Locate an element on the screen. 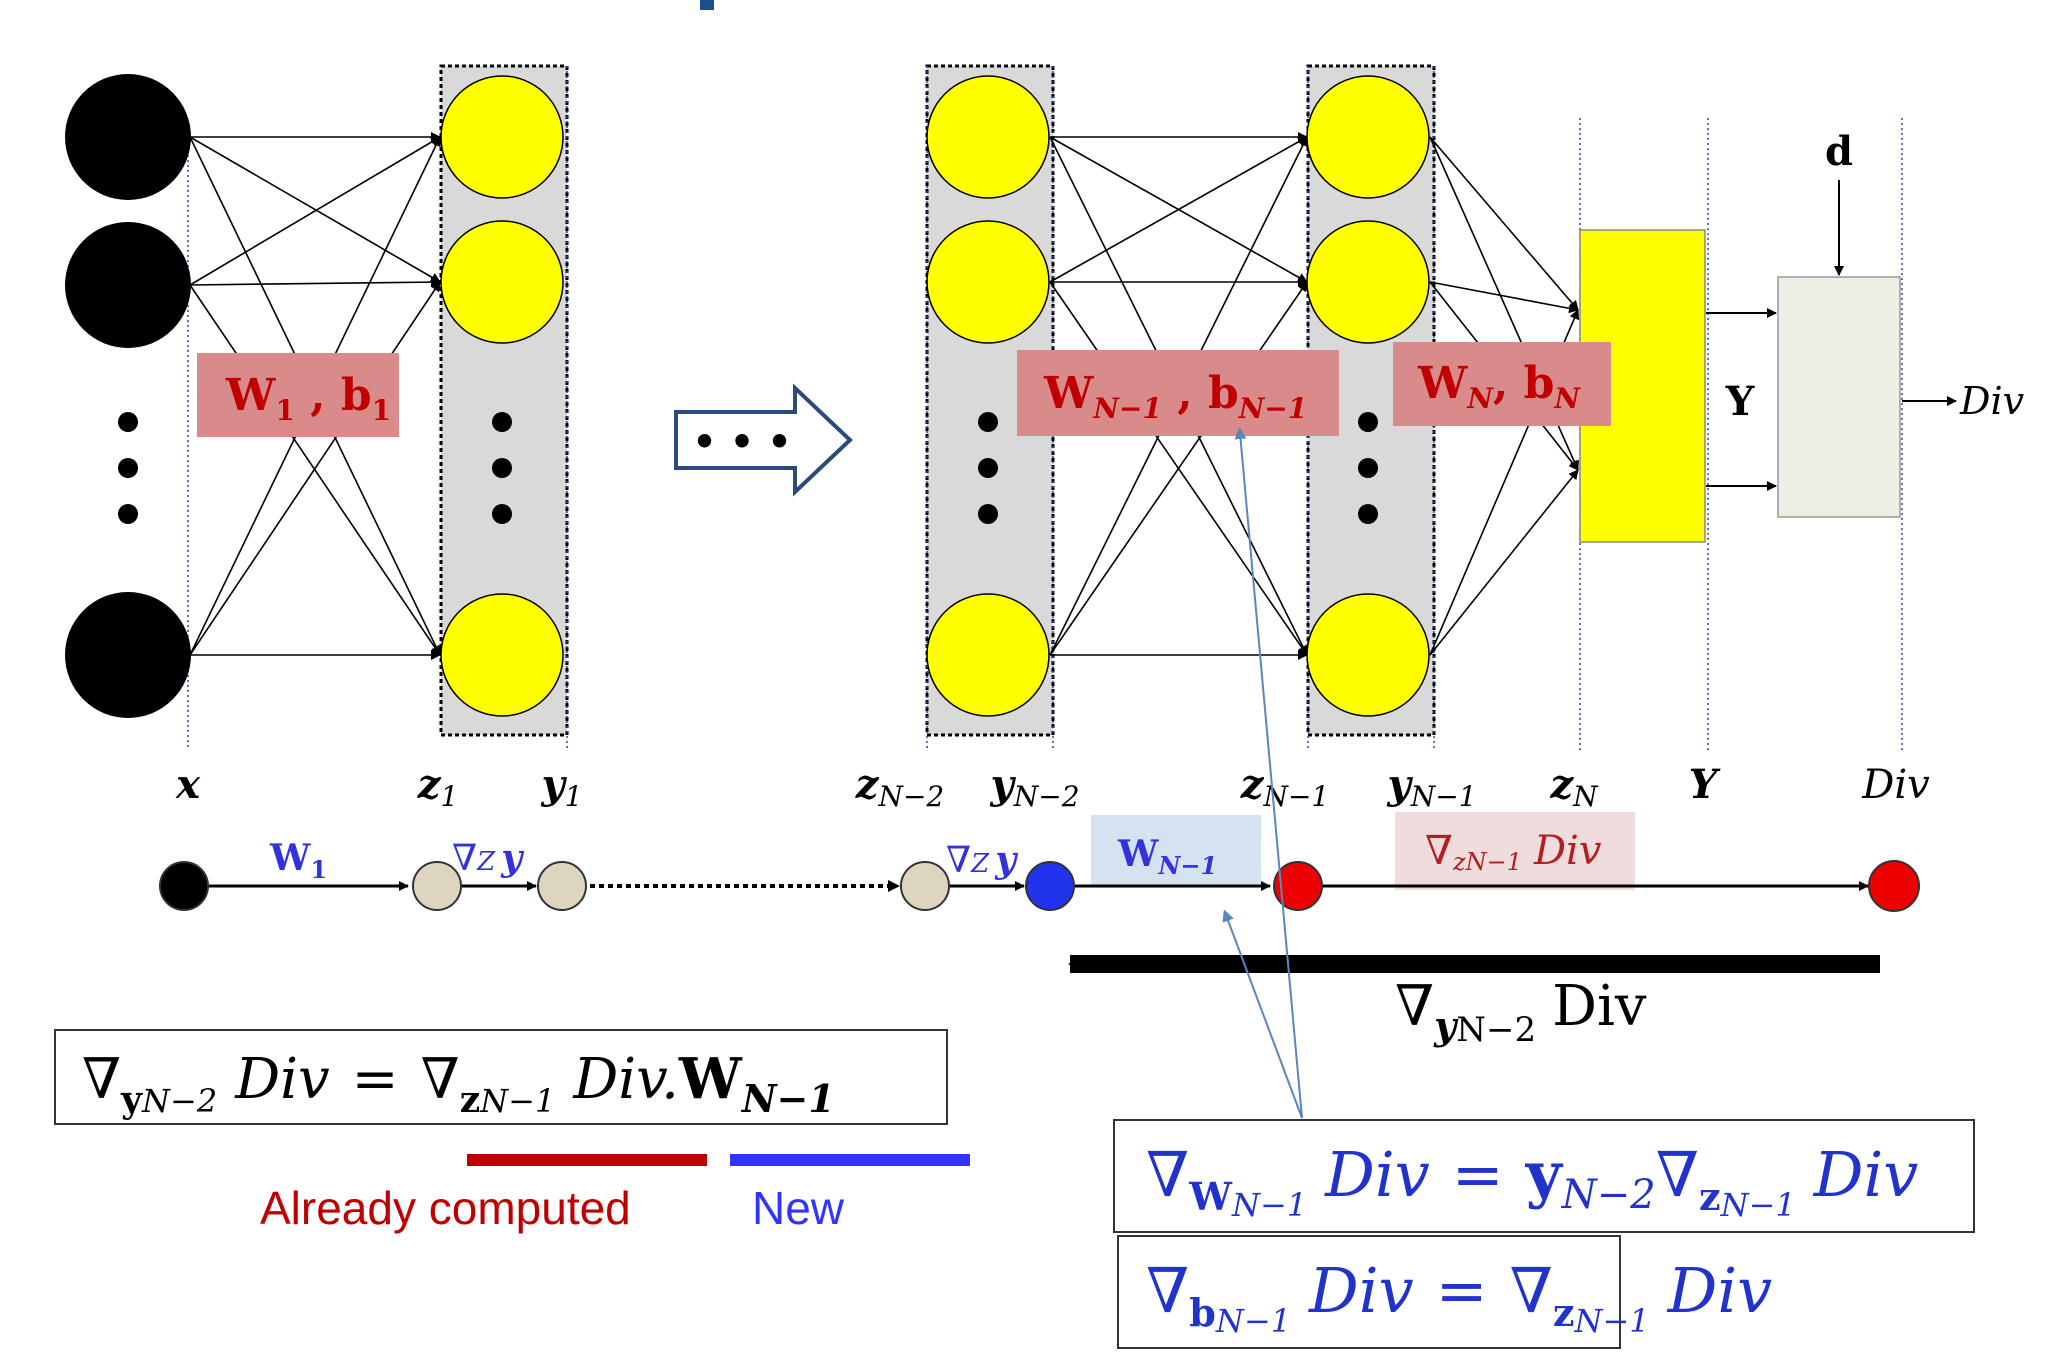  chain-wn1-highlight is located at coordinates (1176, 851).